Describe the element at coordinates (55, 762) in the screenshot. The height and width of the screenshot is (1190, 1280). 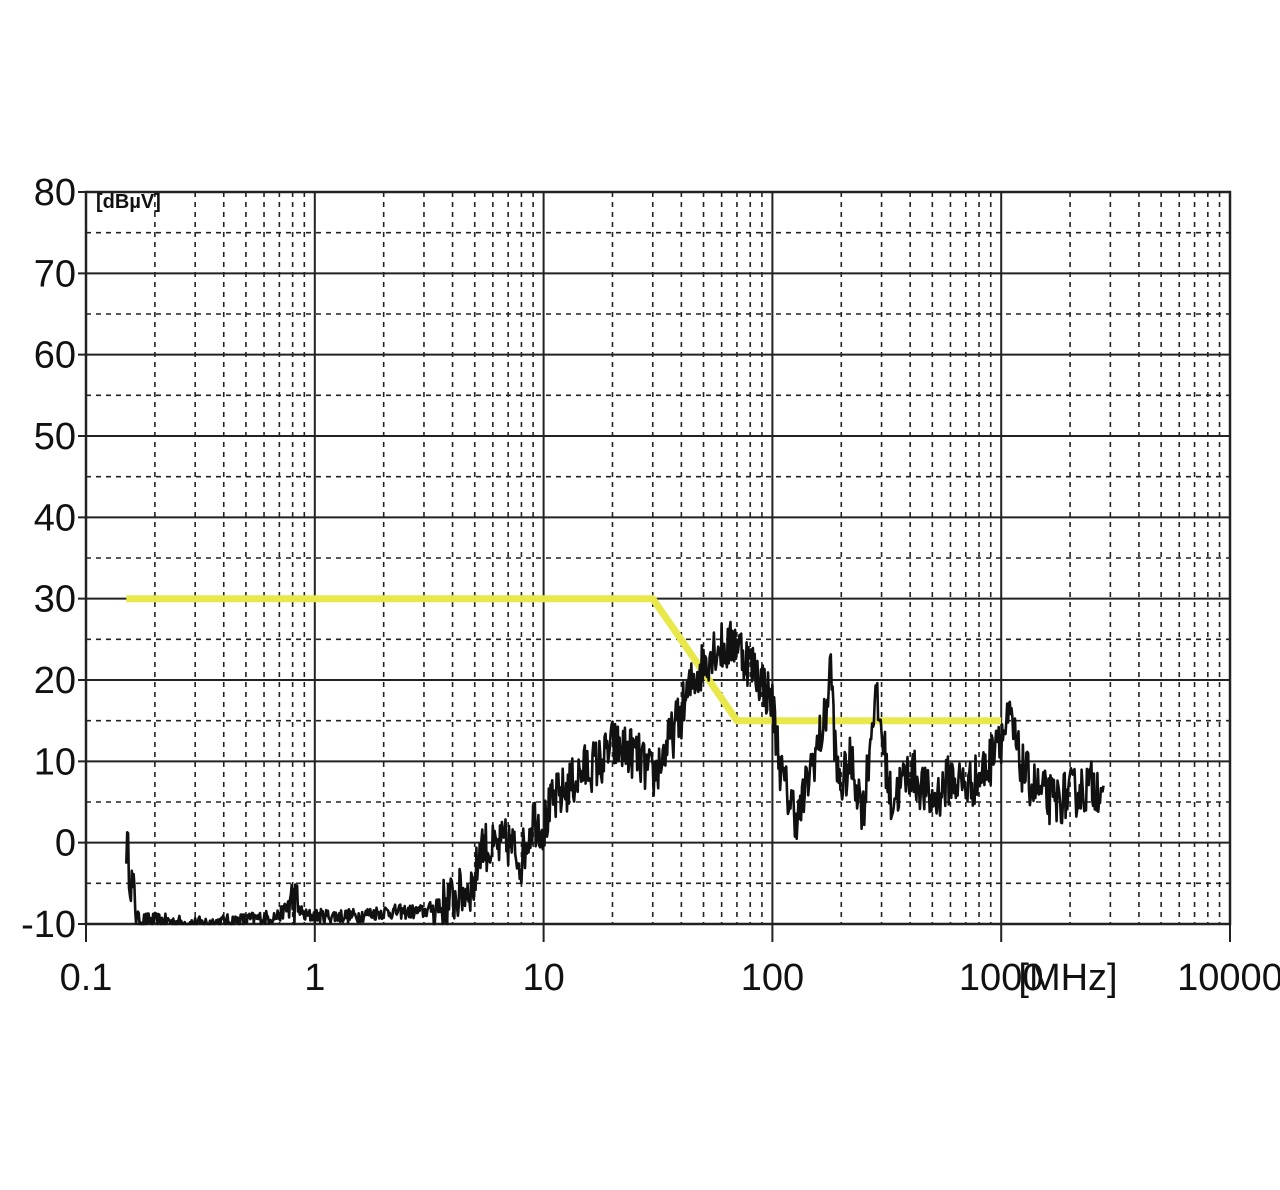
I see `y-tick-label: 10` at that location.